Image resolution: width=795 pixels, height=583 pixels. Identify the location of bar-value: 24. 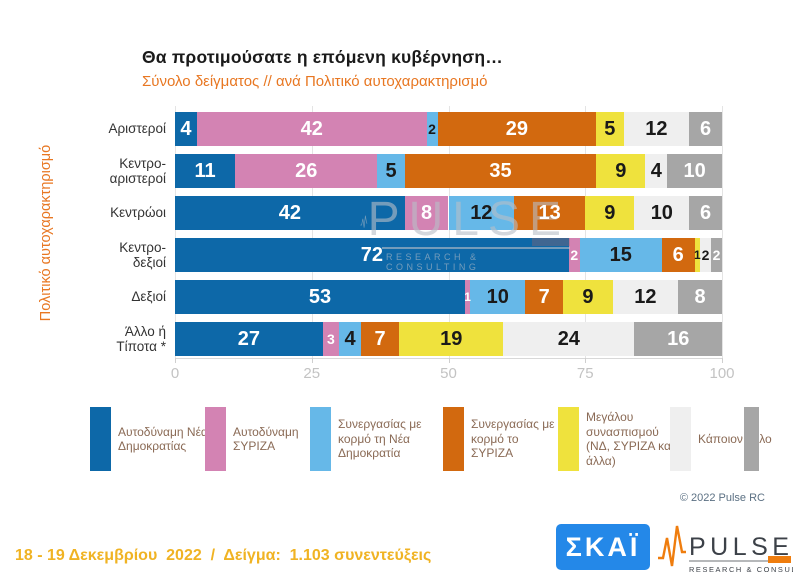
(568, 338).